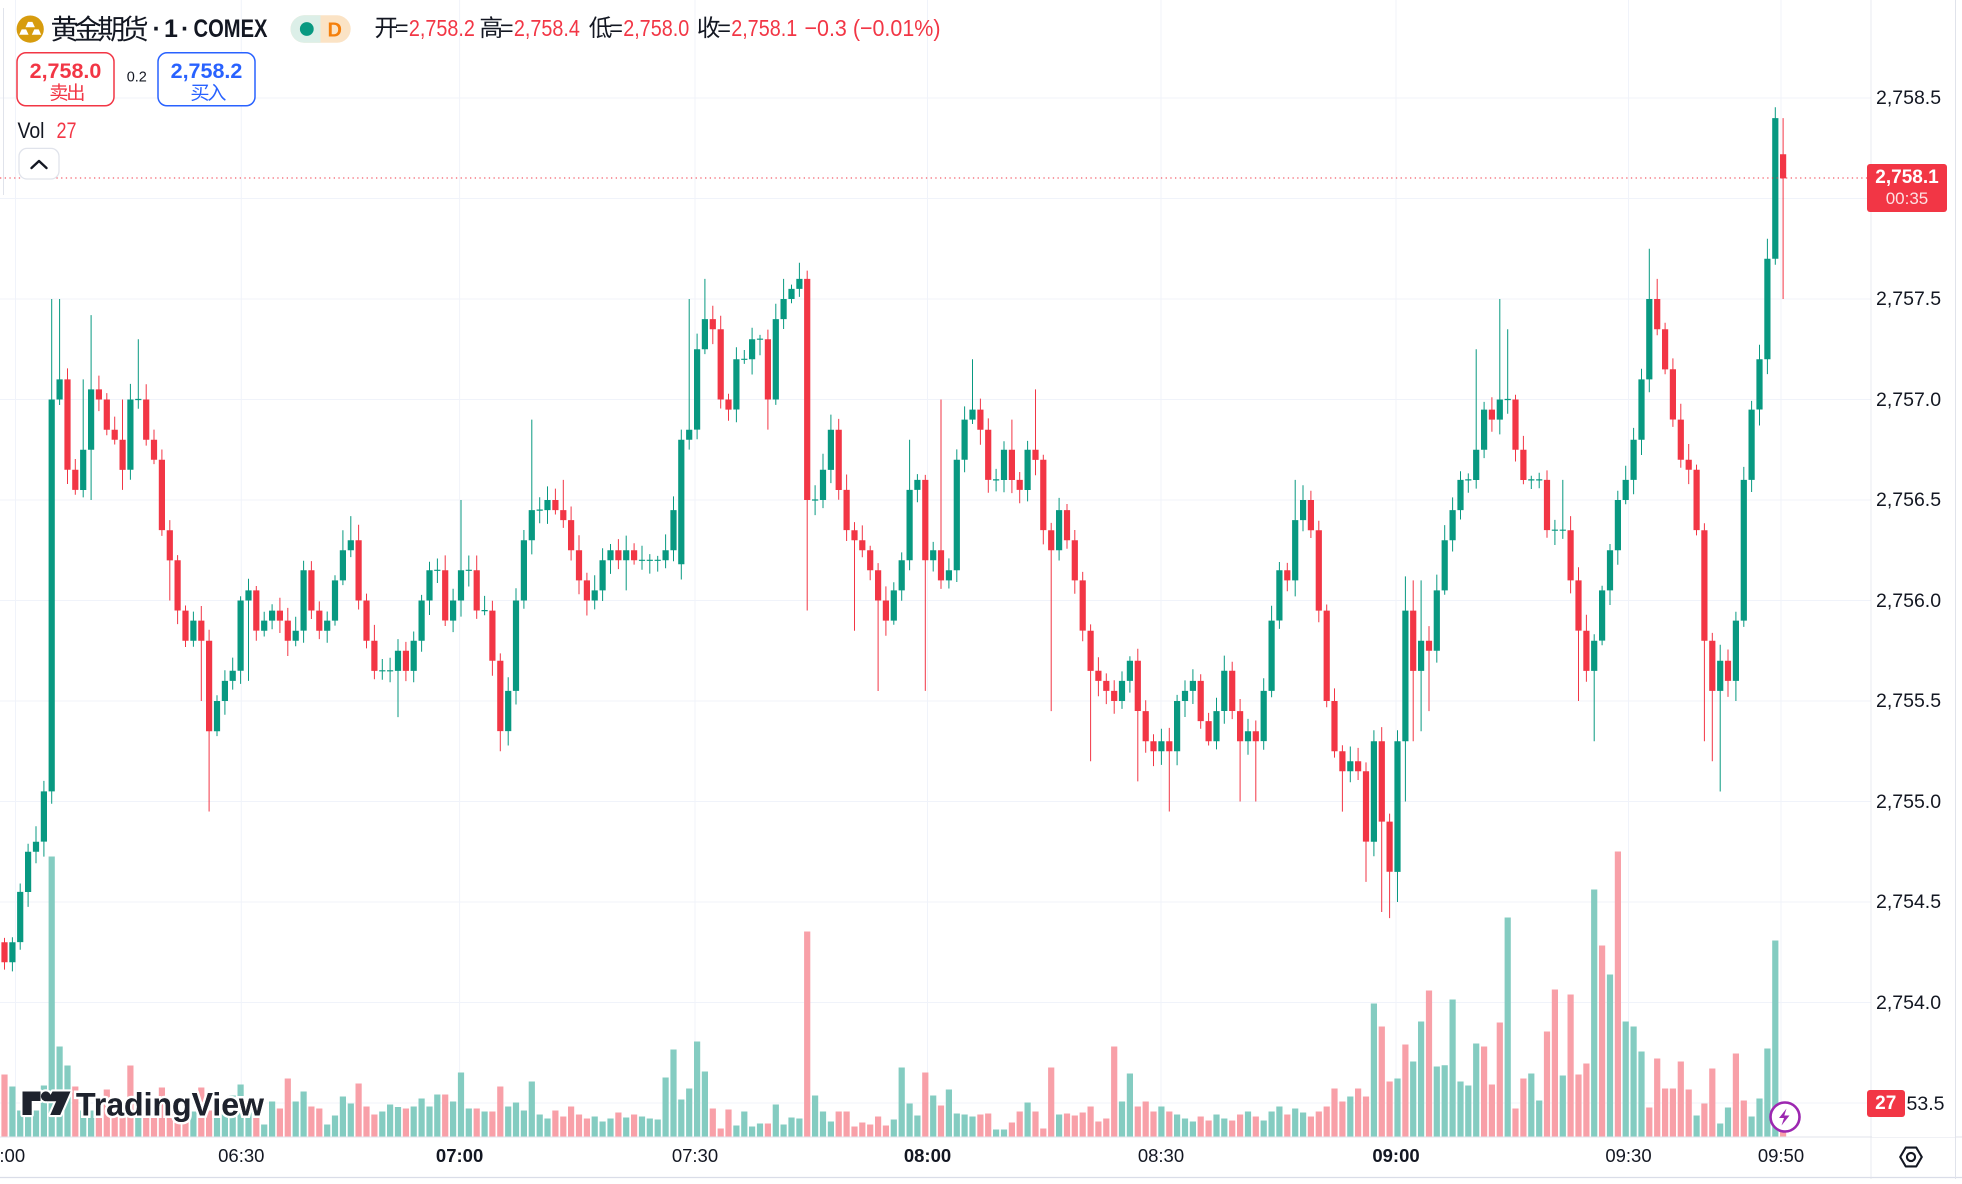  I want to click on svg-text: D, so click(335, 31).